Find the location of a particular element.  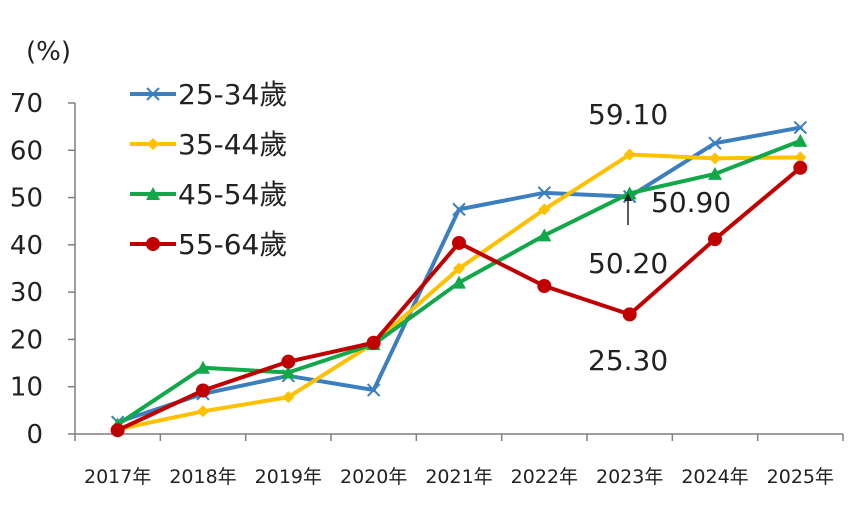

x-tick-label: 2025年 is located at coordinates (800, 477).